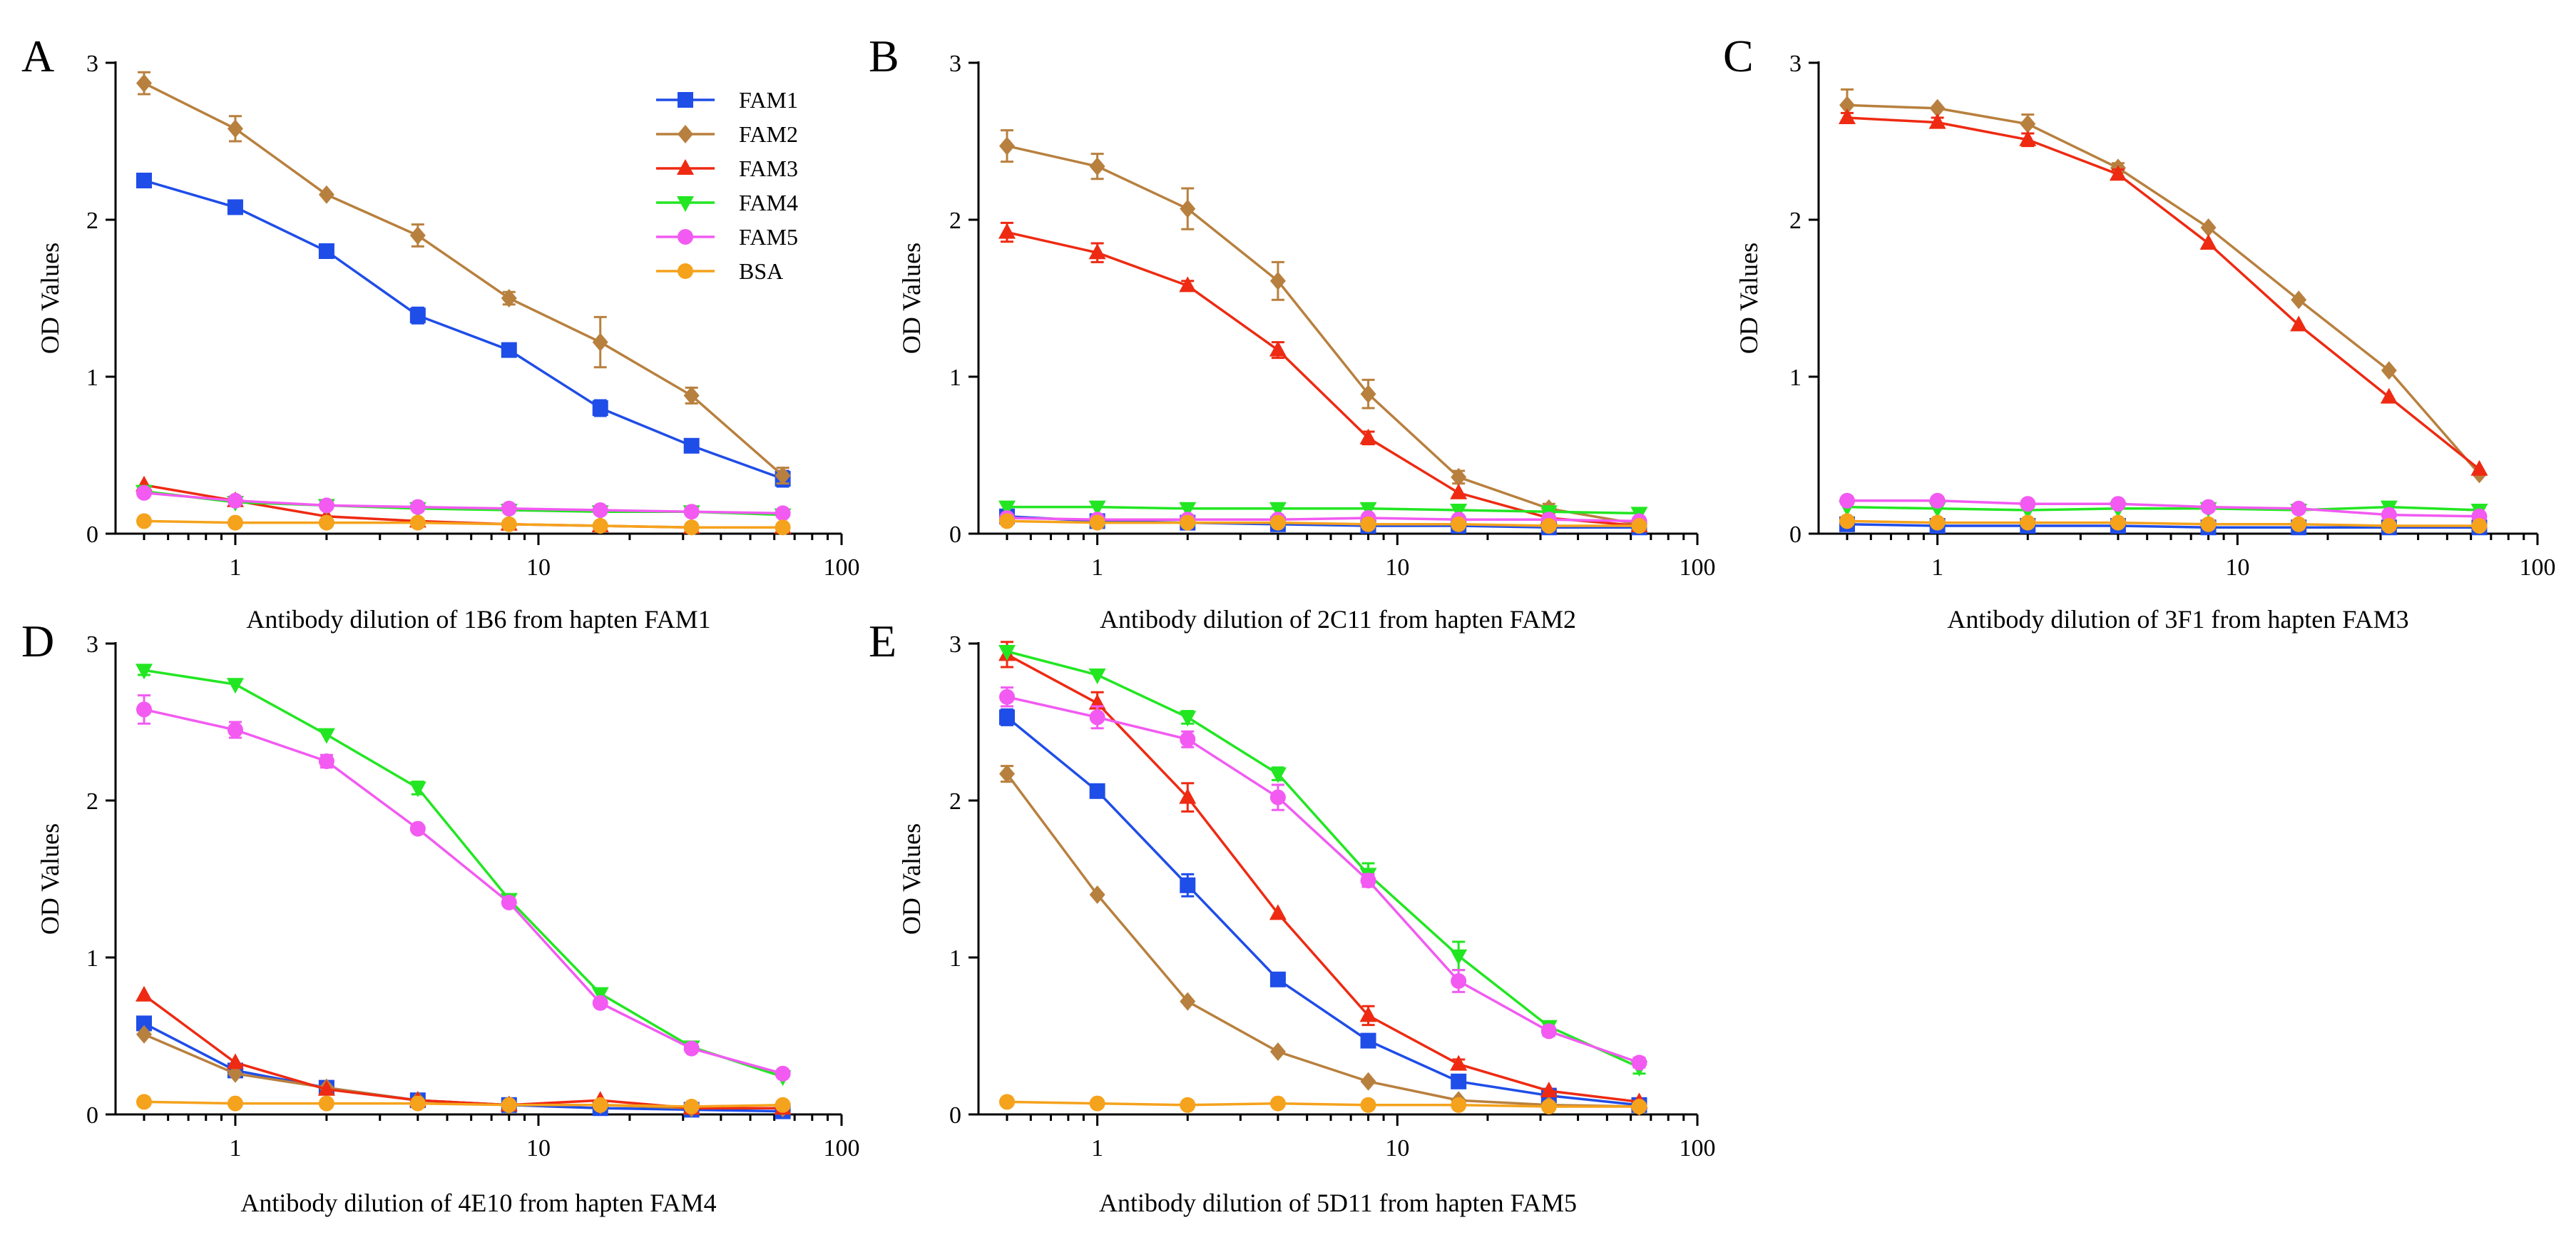 This screenshot has width=2576, height=1240. What do you see at coordinates (38, 641) in the screenshot?
I see `panel-letter: D` at bounding box center [38, 641].